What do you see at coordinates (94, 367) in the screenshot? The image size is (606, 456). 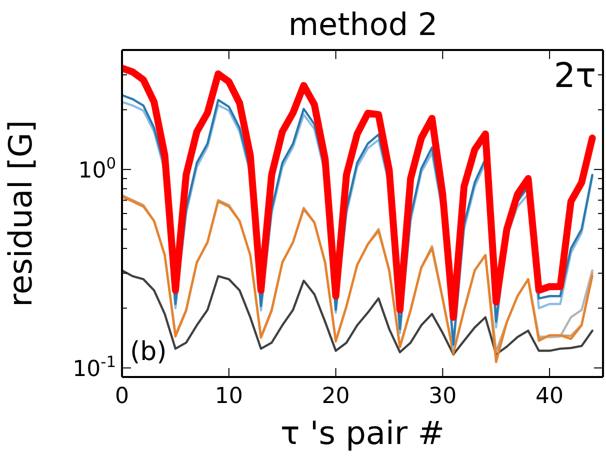 I see `y-tick-label: 10$^{-1}$` at bounding box center [94, 367].